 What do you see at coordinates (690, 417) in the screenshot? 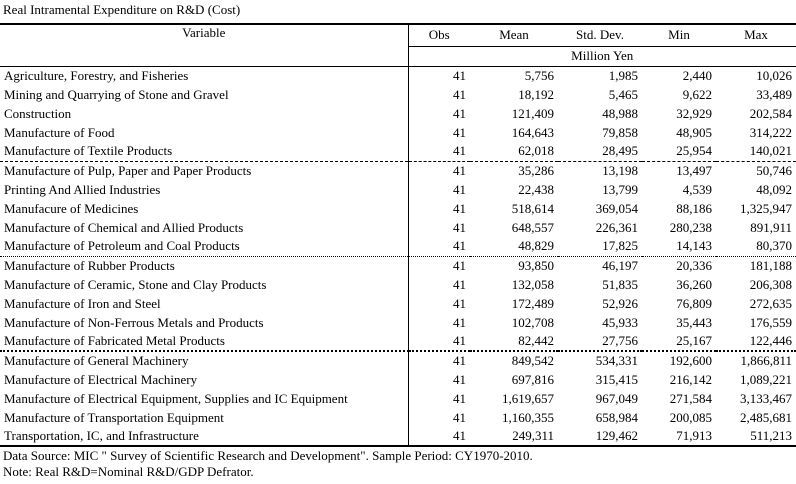
I see `cell-min: 200,085` at bounding box center [690, 417].